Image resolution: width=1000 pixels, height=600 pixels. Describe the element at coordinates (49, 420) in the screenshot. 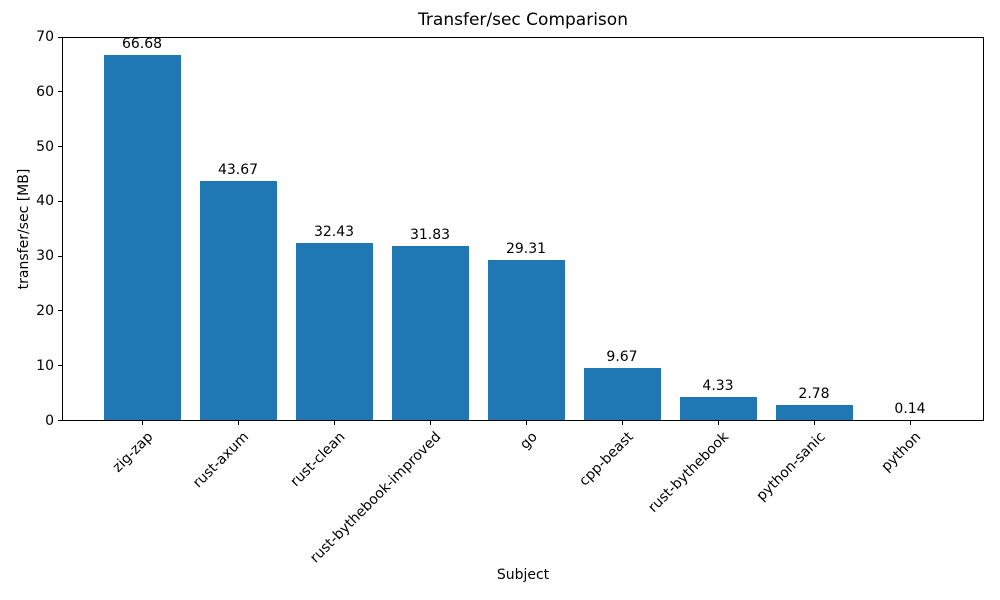

I see `y-tick-label: 0` at that location.